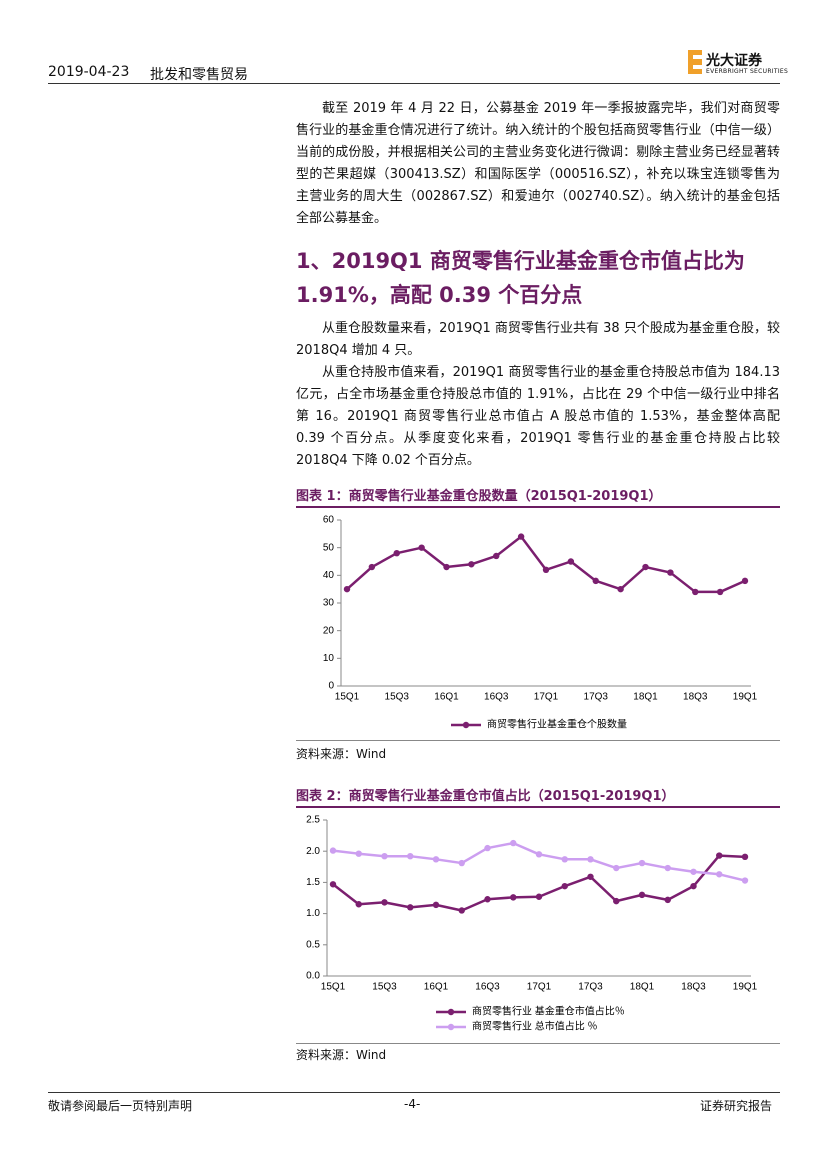  Describe the element at coordinates (695, 62) in the screenshot. I see `logo-icon` at that location.